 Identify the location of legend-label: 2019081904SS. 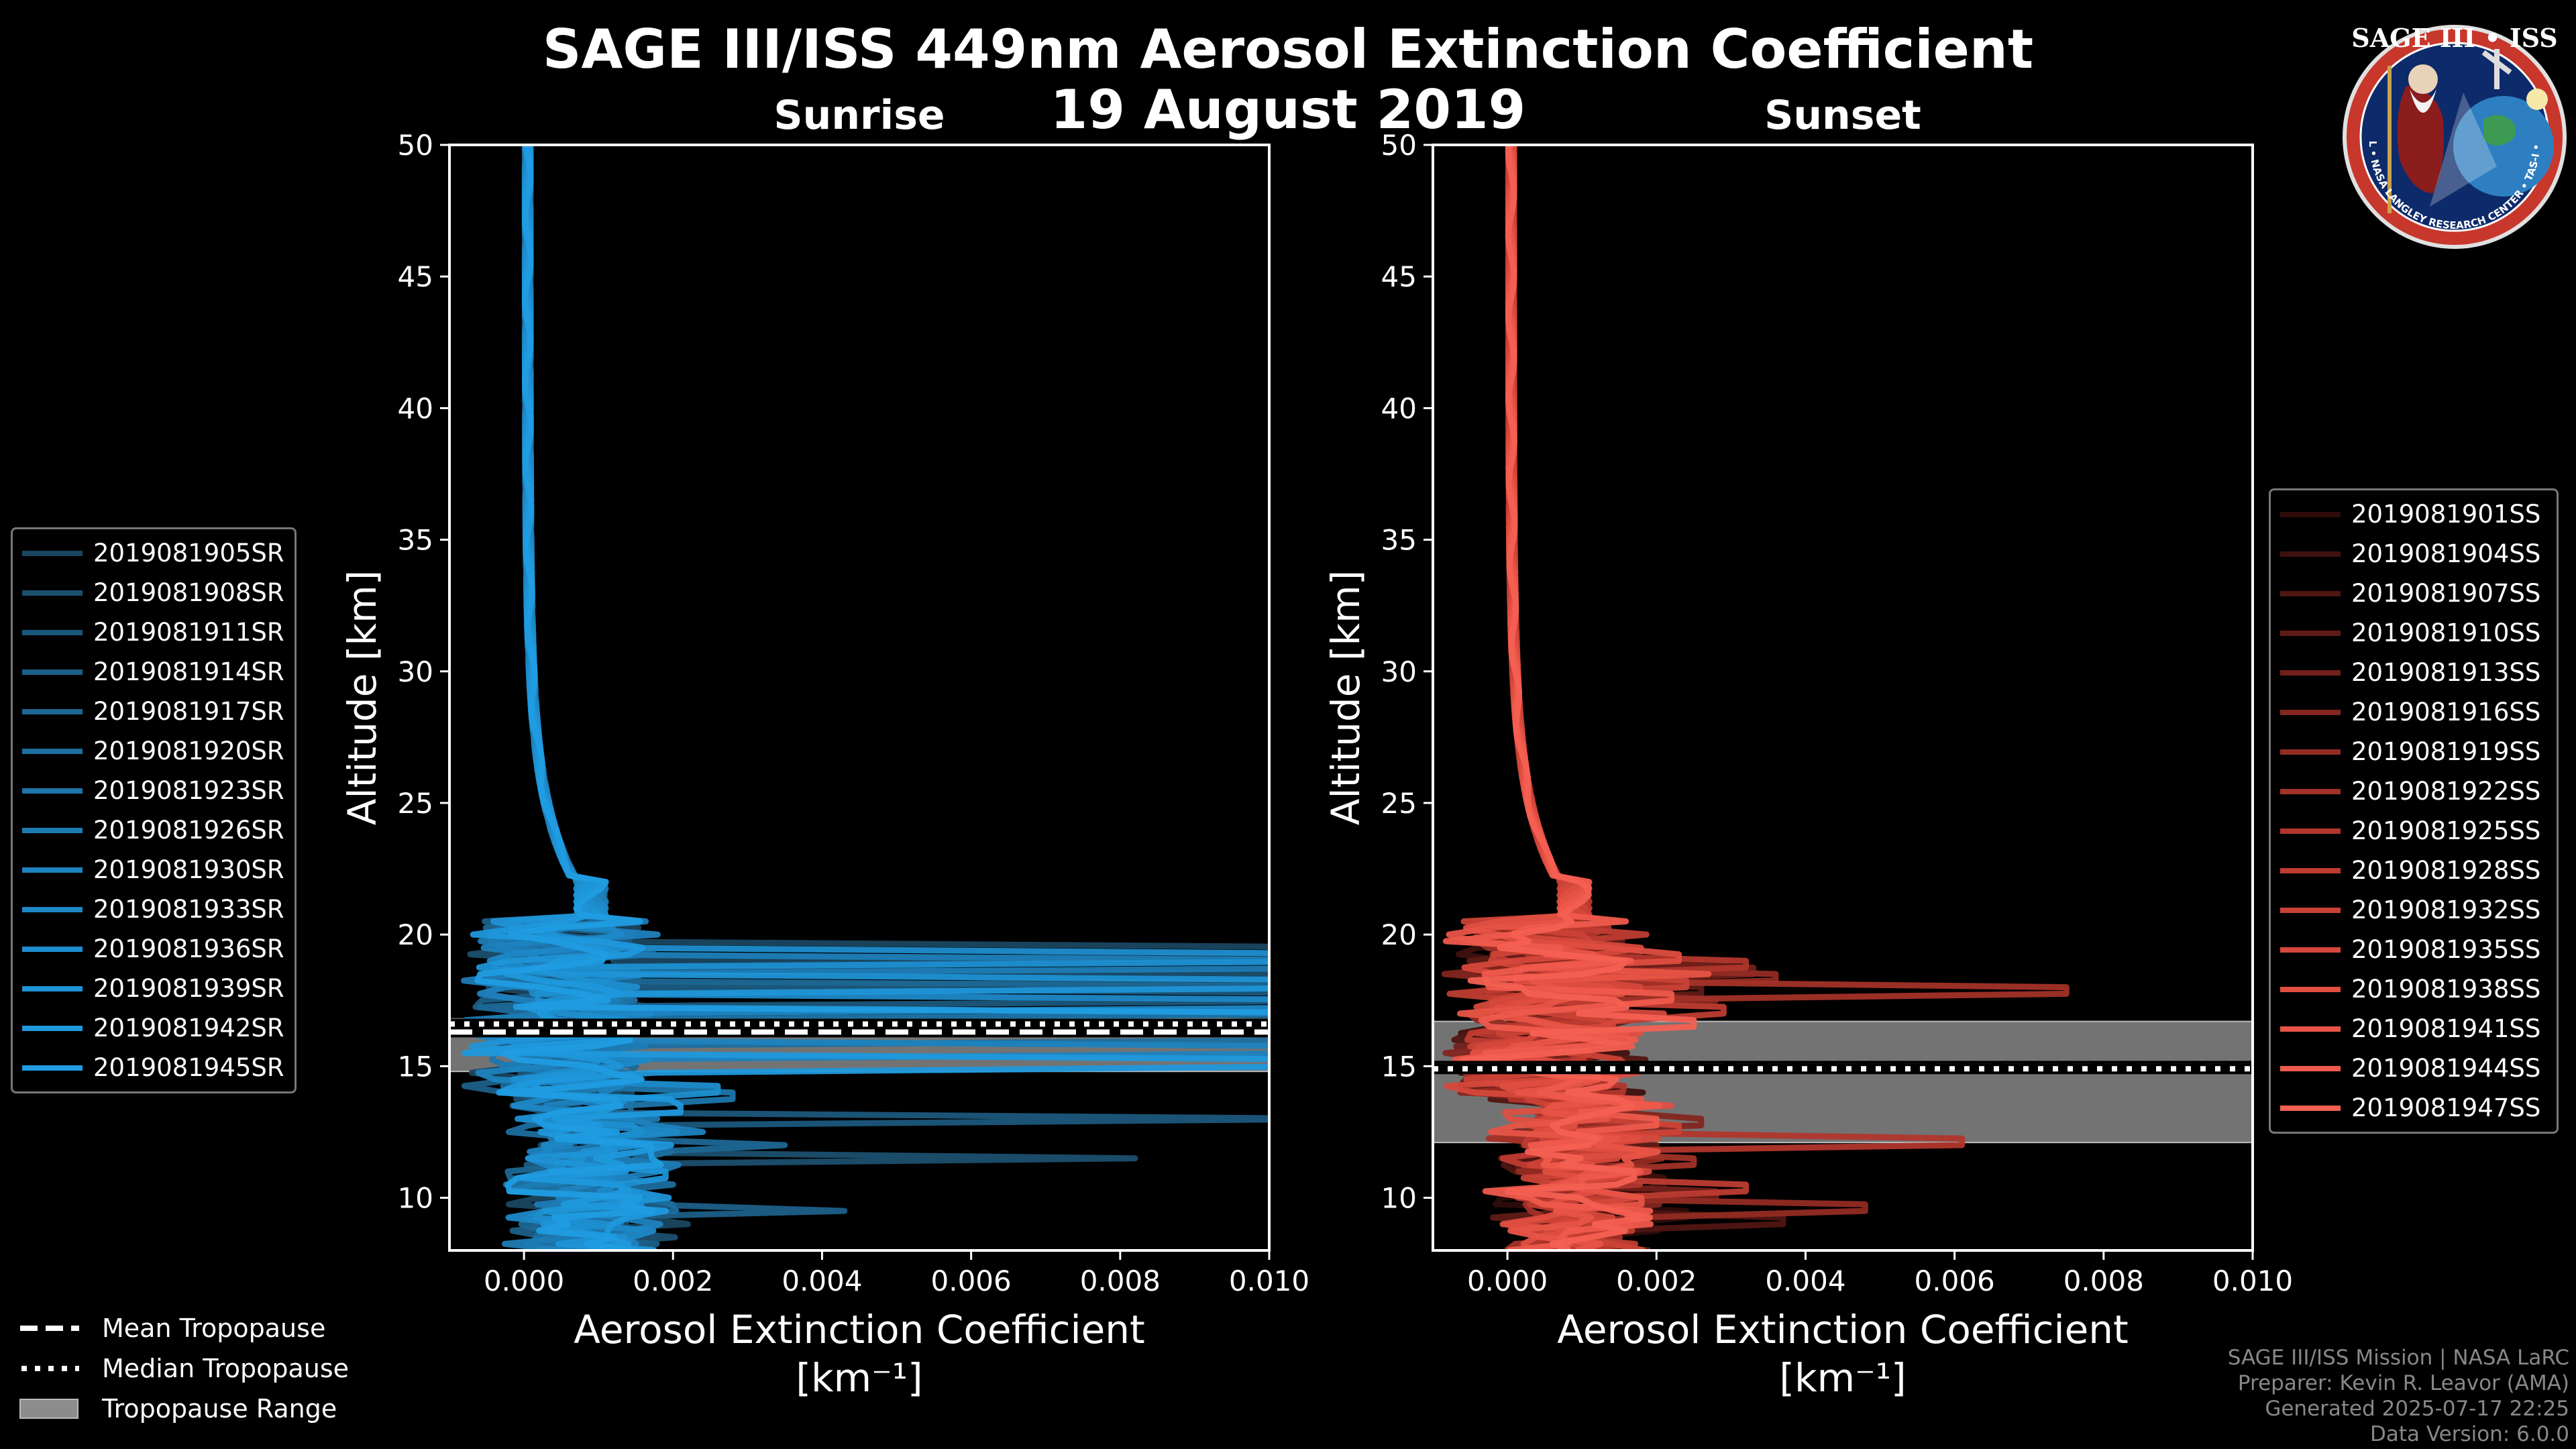
(2446, 553).